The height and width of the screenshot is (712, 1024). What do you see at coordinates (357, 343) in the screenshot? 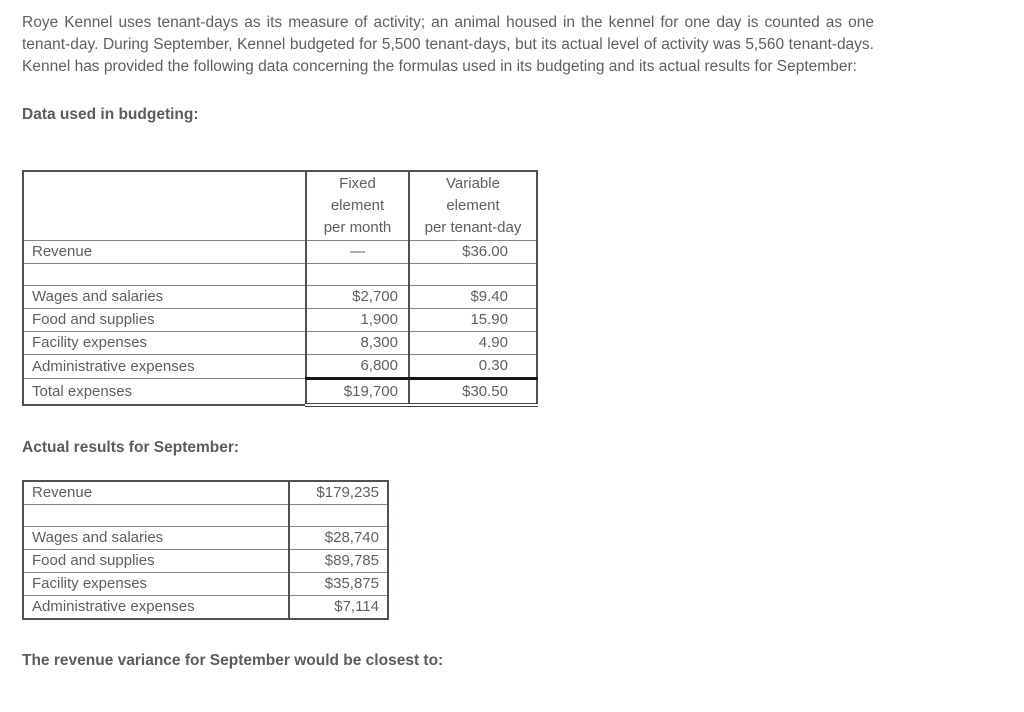
I see `fixed-value-cell: 8,300` at bounding box center [357, 343].